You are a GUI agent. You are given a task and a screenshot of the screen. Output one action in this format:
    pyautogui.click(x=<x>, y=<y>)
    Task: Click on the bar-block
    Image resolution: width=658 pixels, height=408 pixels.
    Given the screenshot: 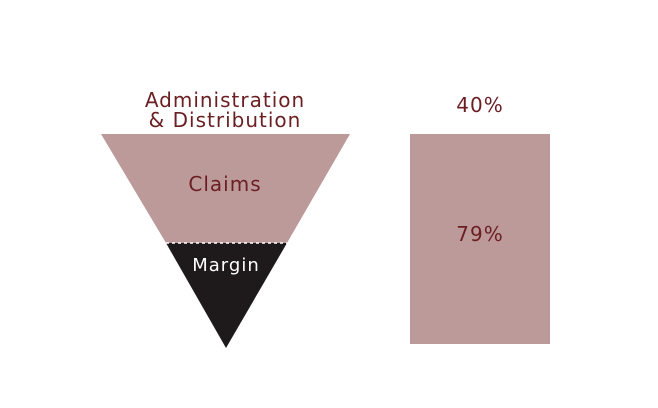 What is the action you would take?
    pyautogui.click(x=480, y=239)
    